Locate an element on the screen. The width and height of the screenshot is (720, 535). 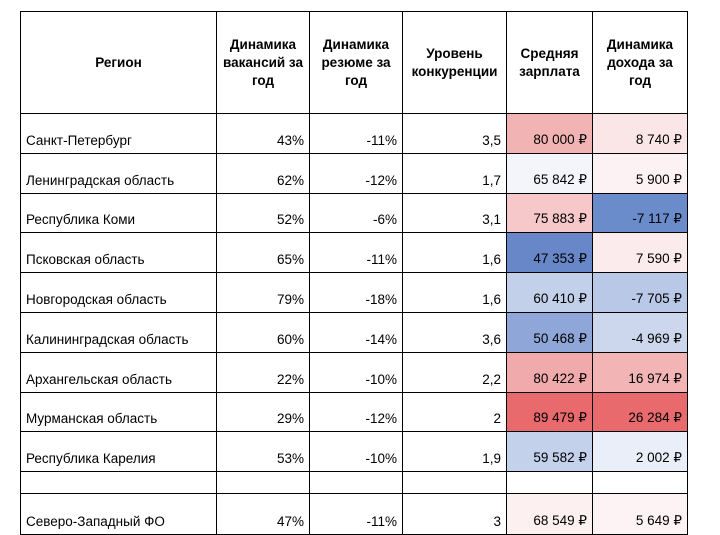
cell-competition: 1,9 is located at coordinates (454, 452).